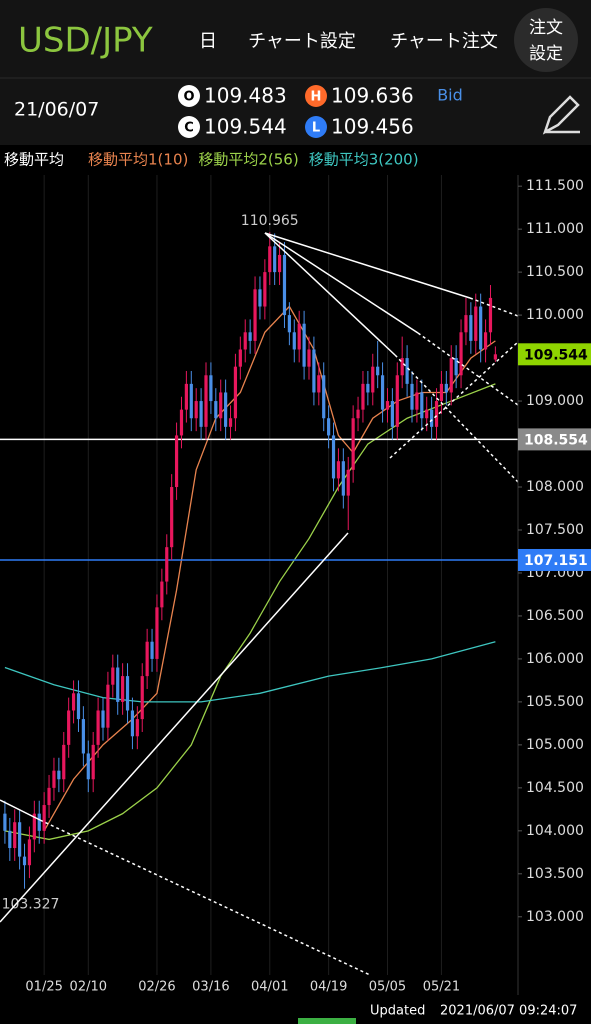 The height and width of the screenshot is (1024, 591). What do you see at coordinates (372, 127) in the screenshot?
I see `low-price: 109.456` at bounding box center [372, 127].